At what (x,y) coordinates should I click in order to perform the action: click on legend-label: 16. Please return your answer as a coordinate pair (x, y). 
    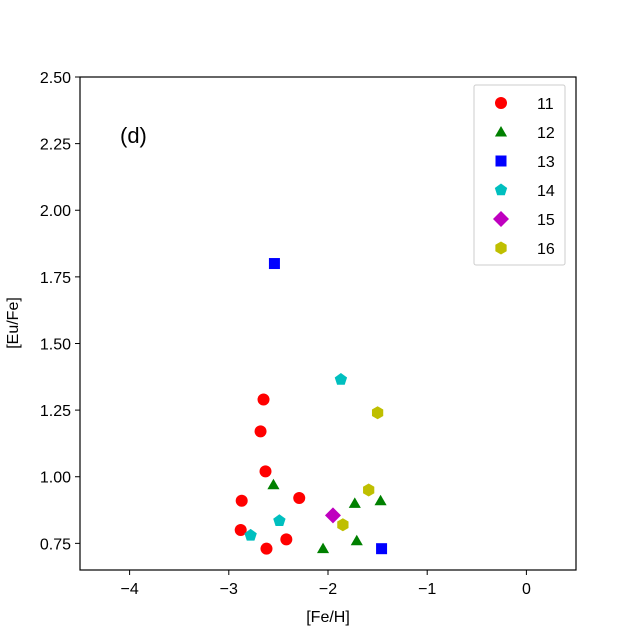
    Looking at the image, I should click on (546, 249).